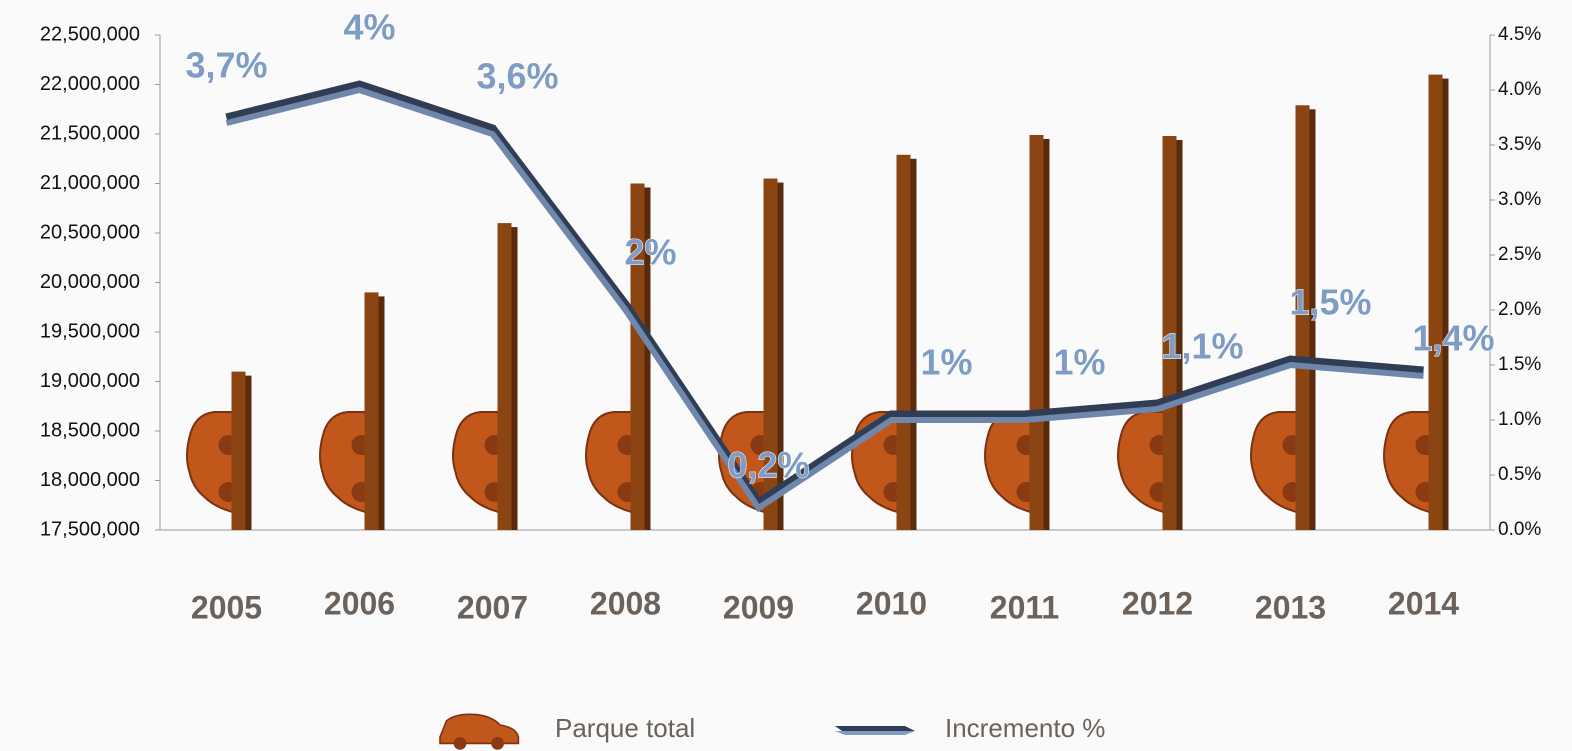  Describe the element at coordinates (1519, 529) in the screenshot. I see `y2-tick-label: 0.0%` at that location.